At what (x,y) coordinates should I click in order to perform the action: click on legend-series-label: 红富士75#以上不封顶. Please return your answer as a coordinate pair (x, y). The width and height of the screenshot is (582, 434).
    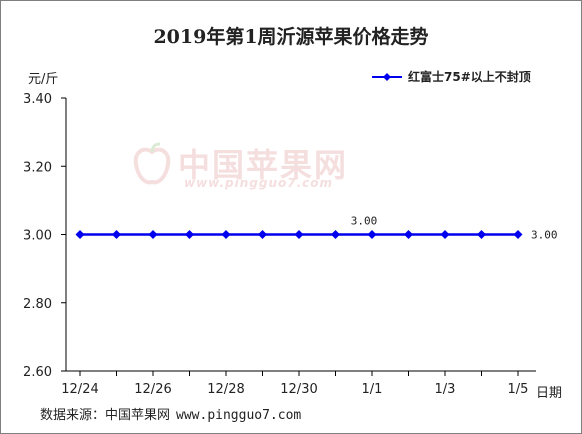
    Looking at the image, I should click on (469, 77).